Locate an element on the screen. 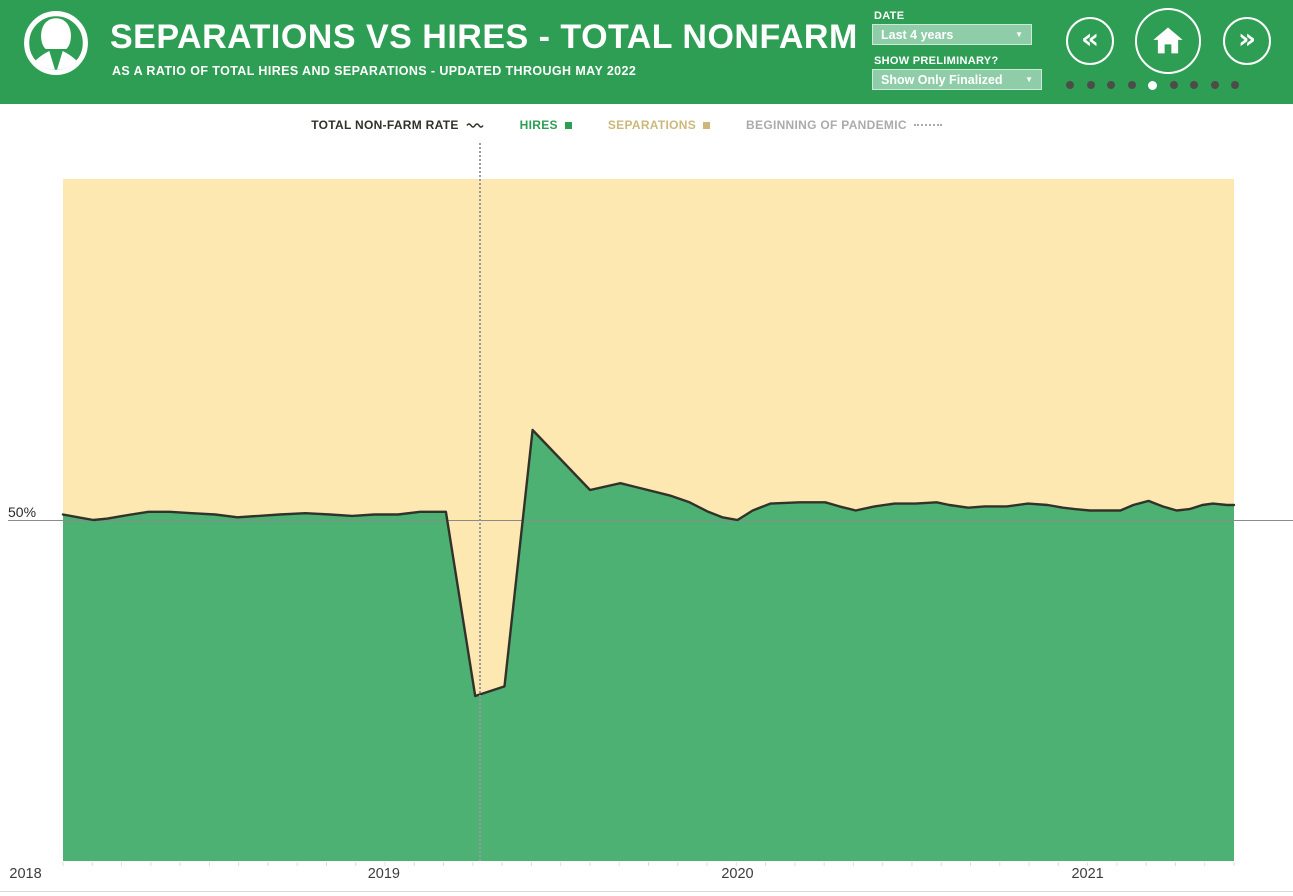  date-filter-select: Last 4 years ▼ is located at coordinates (952, 34).